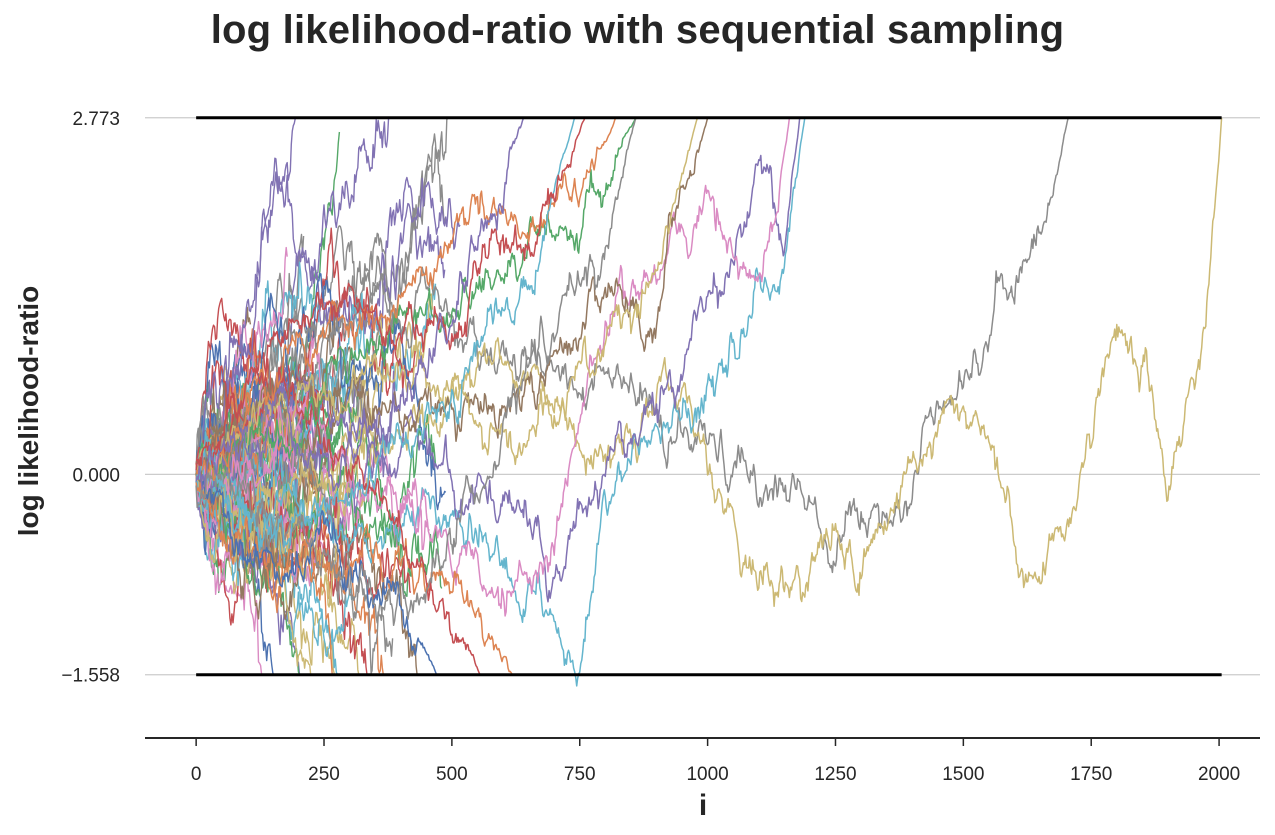 This screenshot has width=1275, height=835. What do you see at coordinates (96, 475) in the screenshot?
I see `y-tick-label-1: 0.000` at bounding box center [96, 475].